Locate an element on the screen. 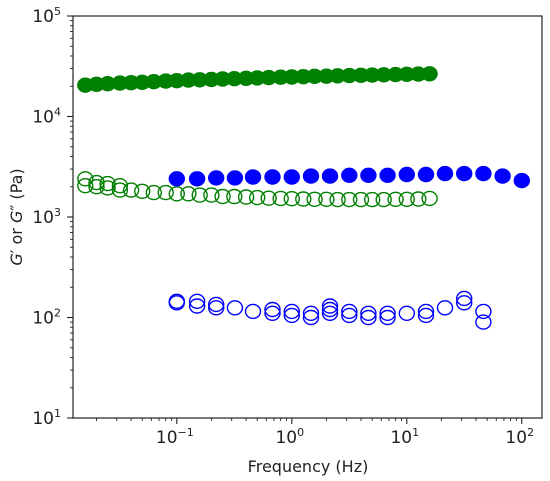 Image resolution: width=550 pixels, height=481 pixels. x-tick-label: 10² is located at coordinates (519, 437).